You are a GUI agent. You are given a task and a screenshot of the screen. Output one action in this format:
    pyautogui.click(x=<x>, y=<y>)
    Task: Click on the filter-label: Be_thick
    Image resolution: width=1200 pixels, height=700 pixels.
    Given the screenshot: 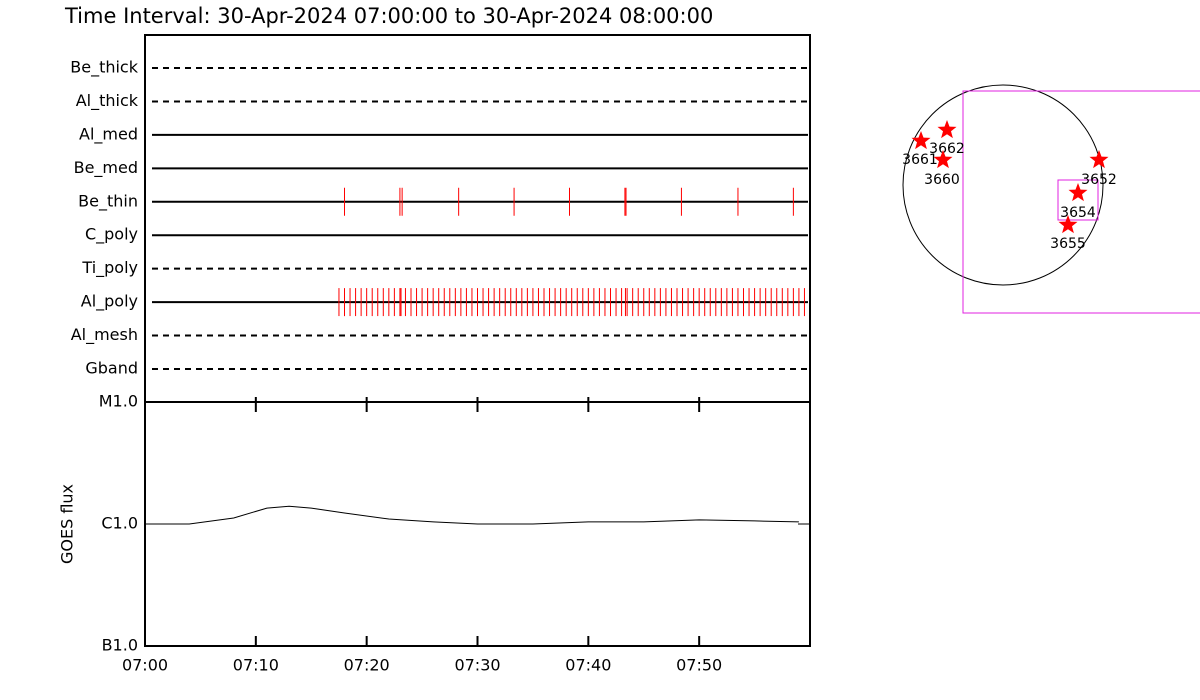 What is the action you would take?
    pyautogui.click(x=104, y=68)
    